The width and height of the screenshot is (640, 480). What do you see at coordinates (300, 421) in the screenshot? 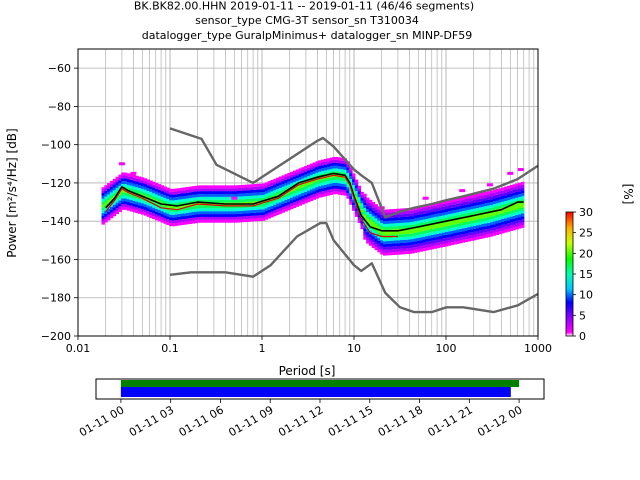
I see `timeline-tick-label: 01-11 12` at bounding box center [300, 421].